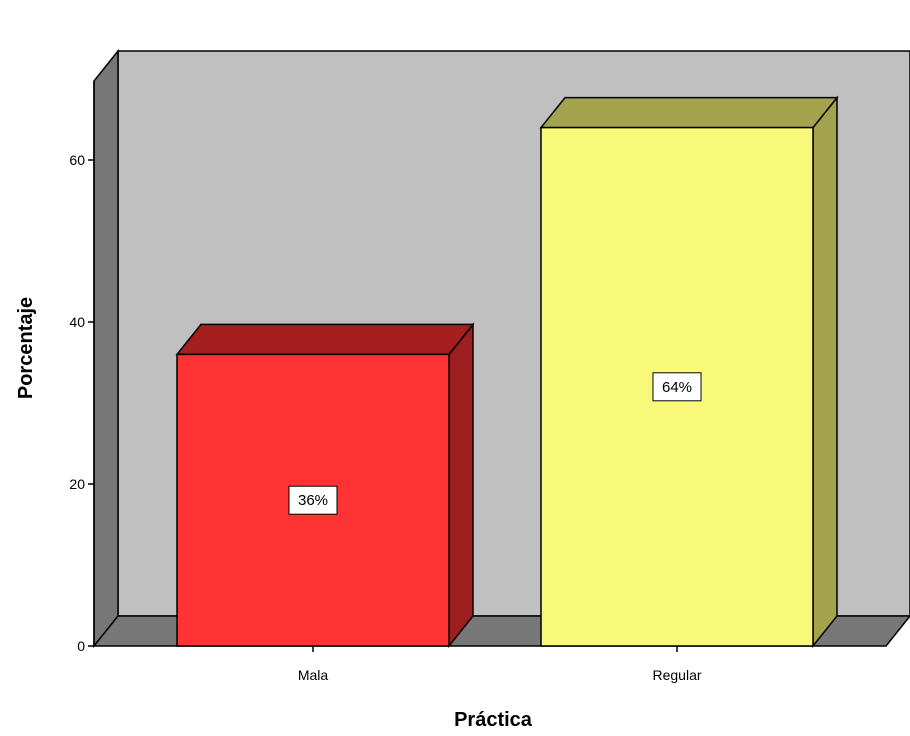  I want to click on x-axis-title: Práctica, so click(493, 720).